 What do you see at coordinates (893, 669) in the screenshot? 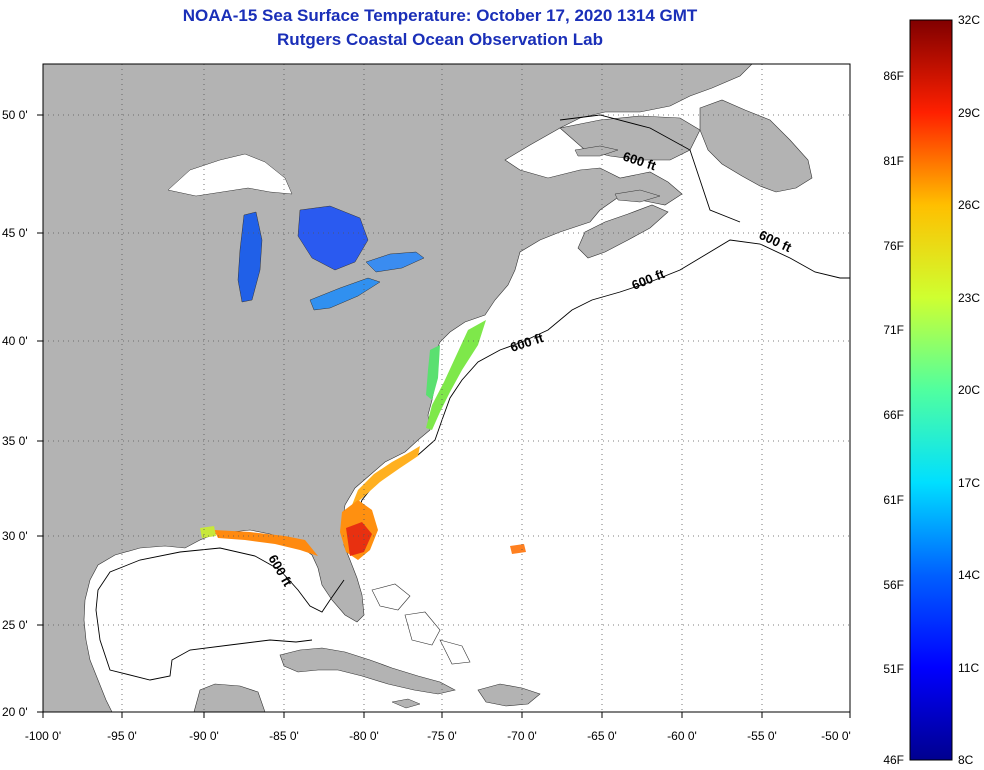
I see `colorbar-label-51f: 51F` at bounding box center [893, 669].